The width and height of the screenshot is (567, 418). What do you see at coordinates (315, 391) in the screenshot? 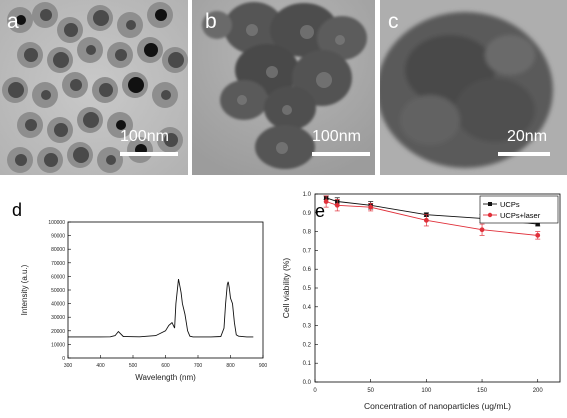
I see `x-tick-label: 0` at bounding box center [315, 391].